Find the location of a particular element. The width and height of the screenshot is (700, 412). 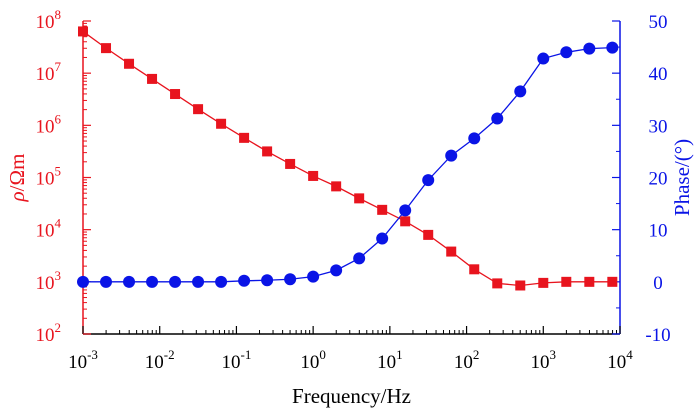

left-tick-label: 10⁷ is located at coordinates (49, 72).